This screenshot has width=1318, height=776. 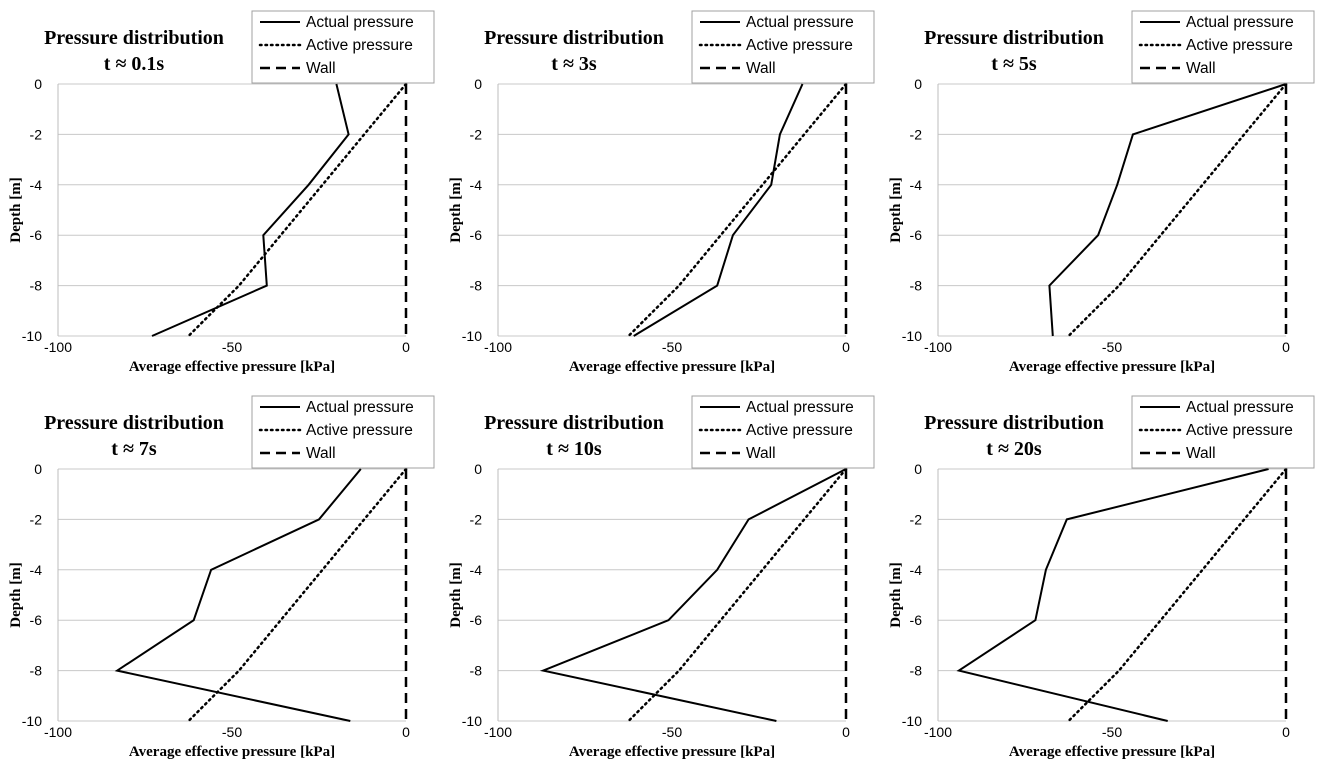 I want to click on chart-subtitle: t ≈ 5s, so click(x=1014, y=64).